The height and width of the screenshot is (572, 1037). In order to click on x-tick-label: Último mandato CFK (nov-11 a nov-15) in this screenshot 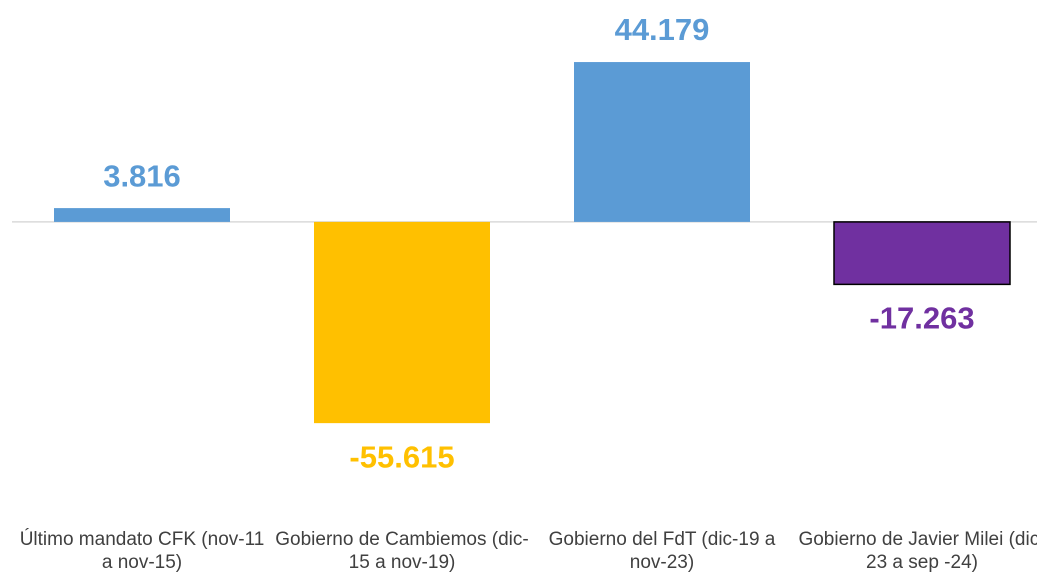, I will do `click(142, 550)`.